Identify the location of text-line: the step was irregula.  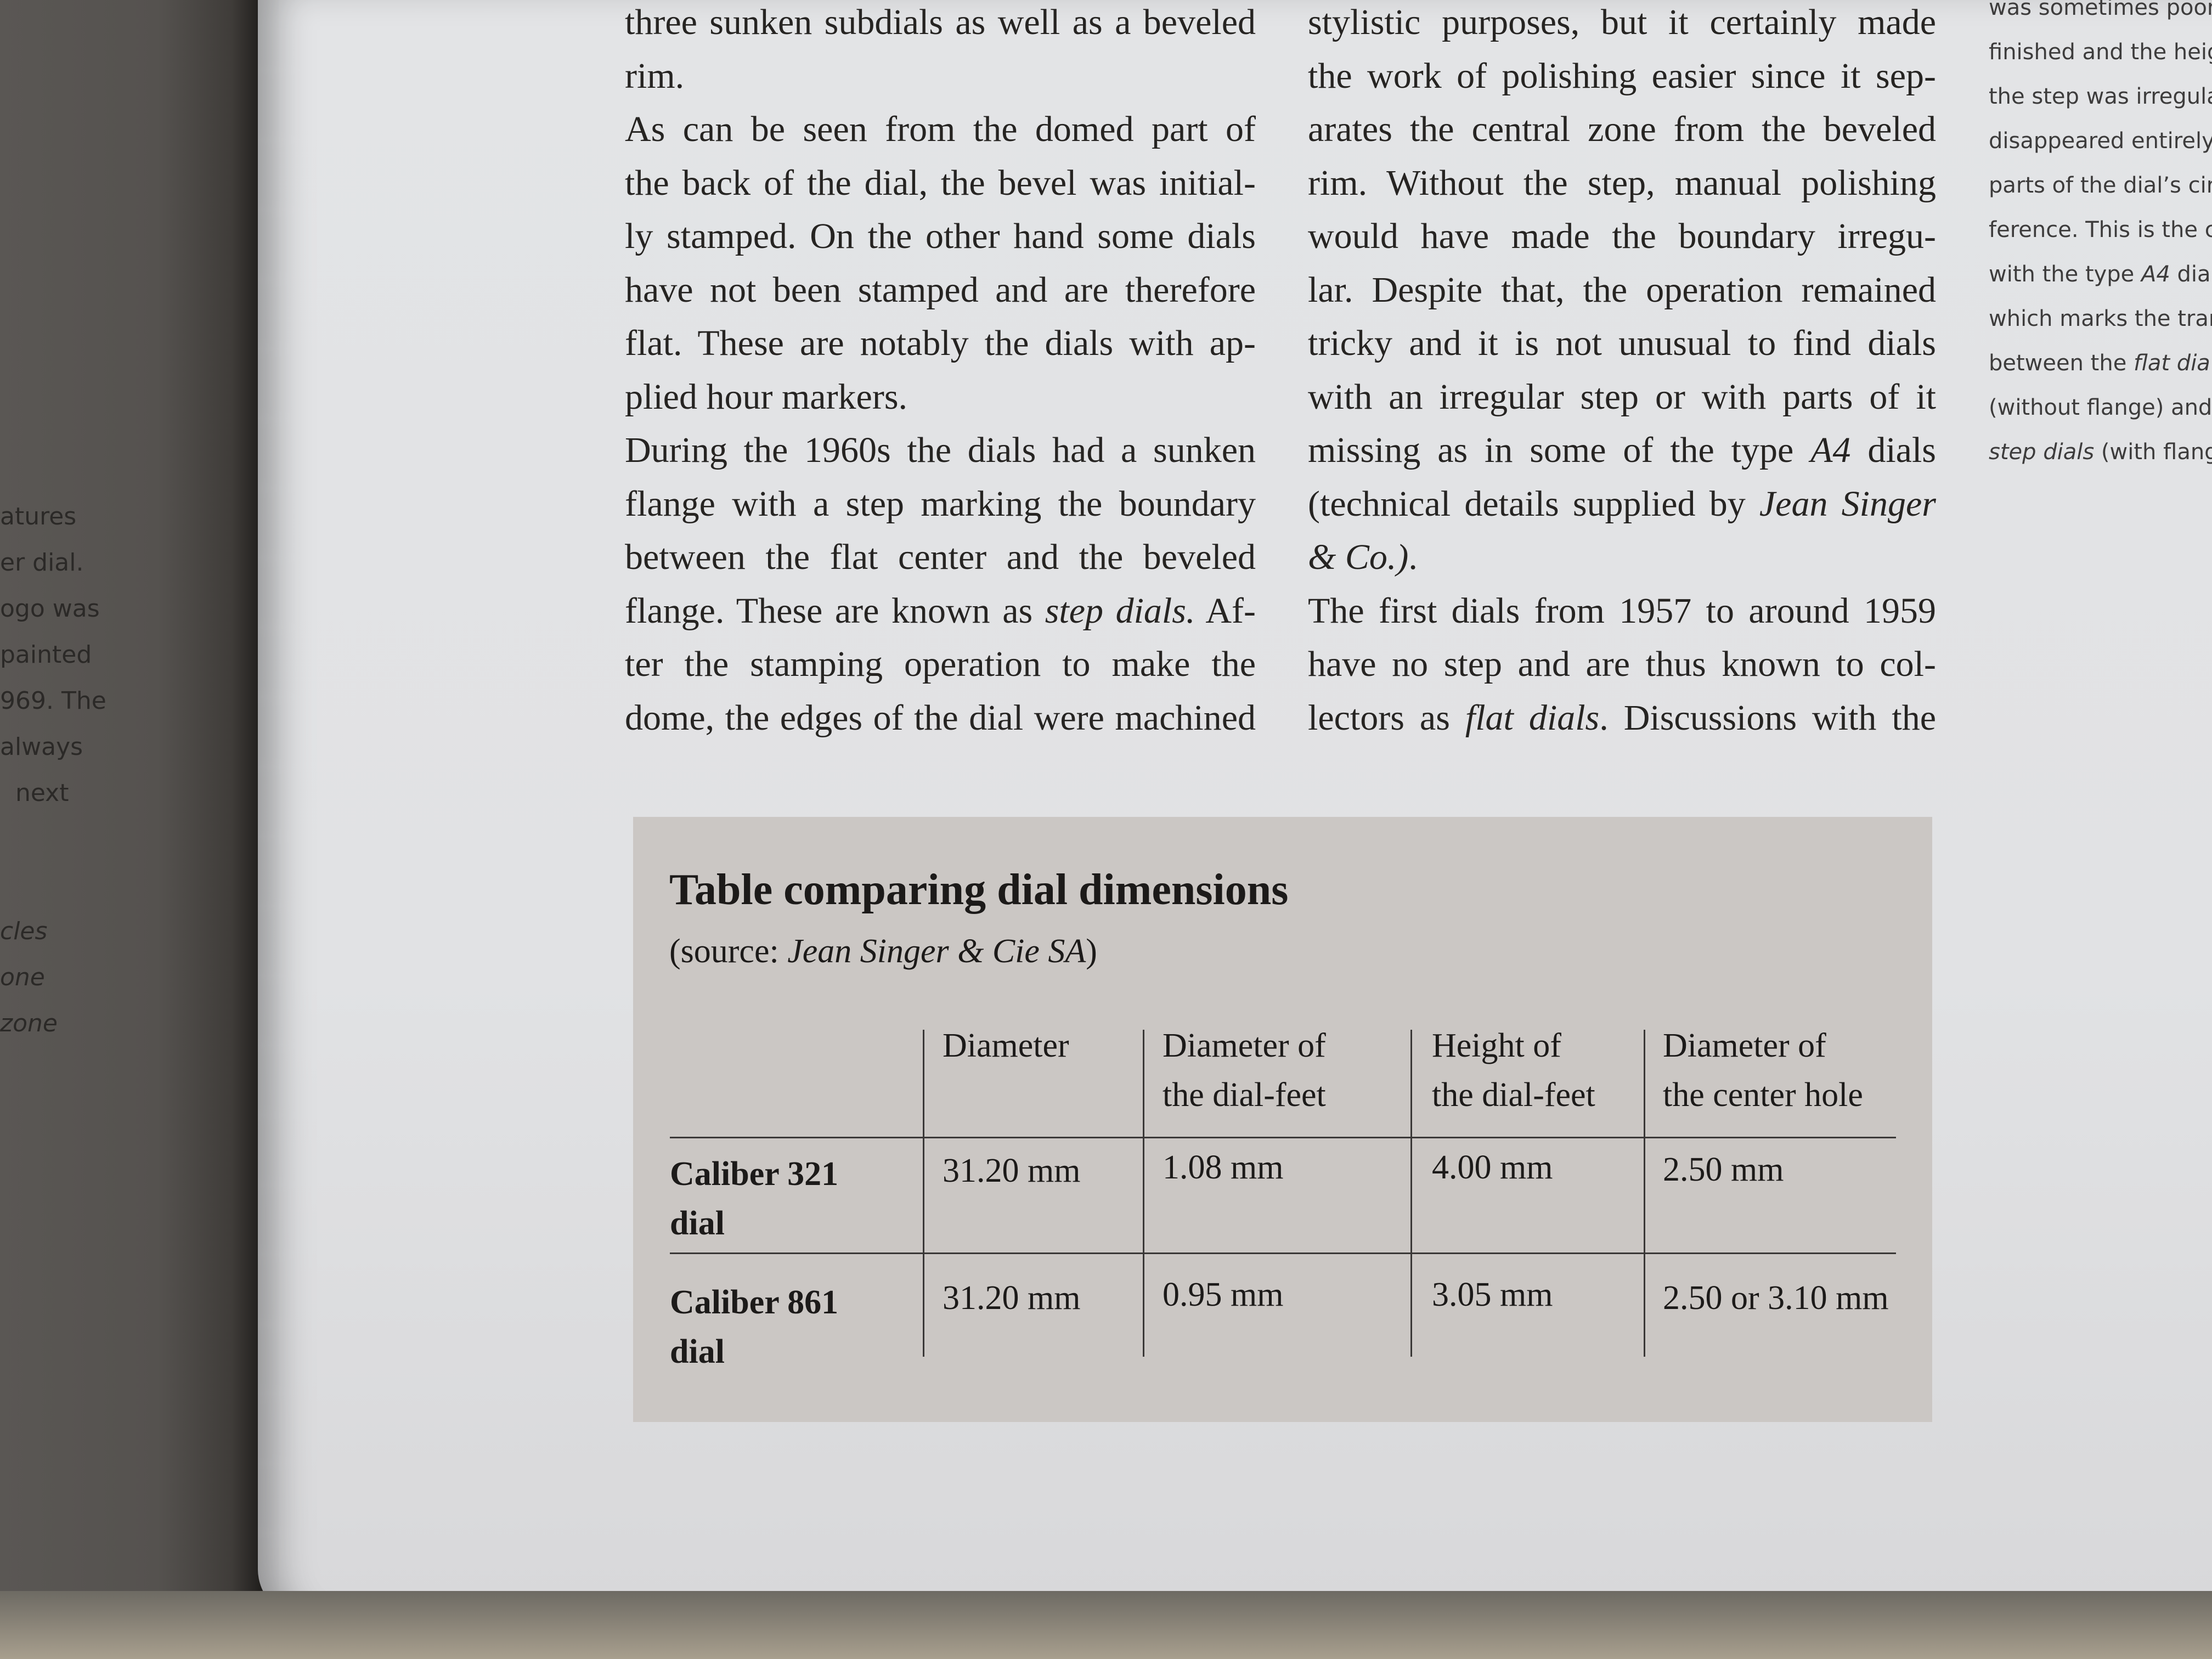
(2100, 97).